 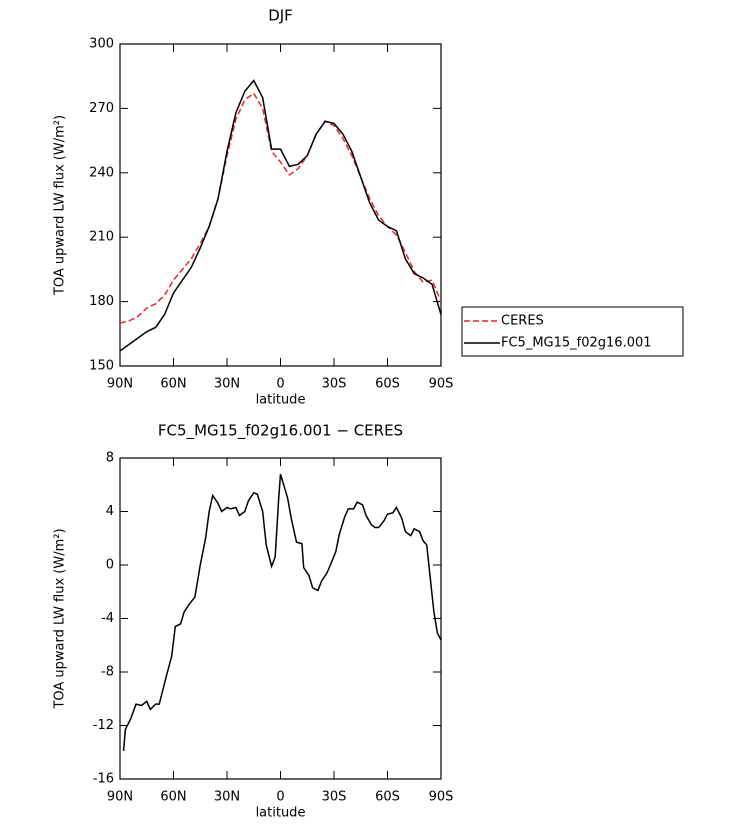 What do you see at coordinates (110, 511) in the screenshot?
I see `y-tick-label: 4` at bounding box center [110, 511].